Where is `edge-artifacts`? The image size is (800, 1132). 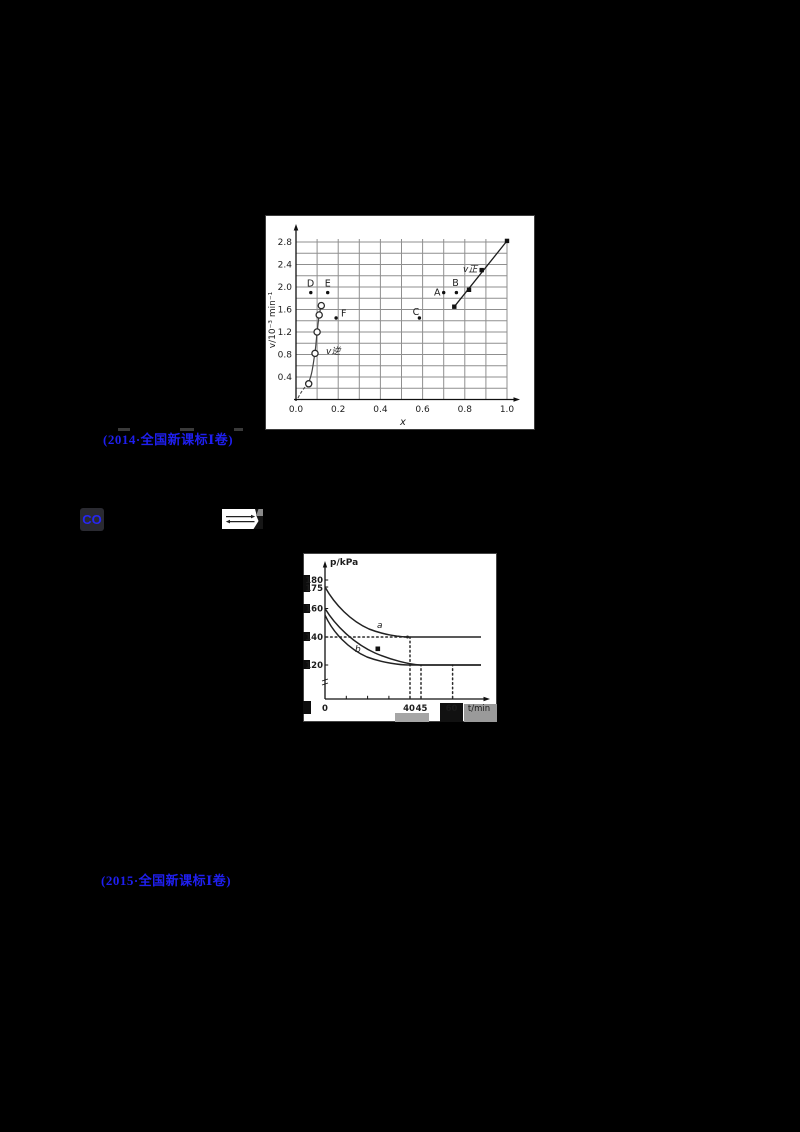
edge-artifacts is located at coordinates (307, 644).